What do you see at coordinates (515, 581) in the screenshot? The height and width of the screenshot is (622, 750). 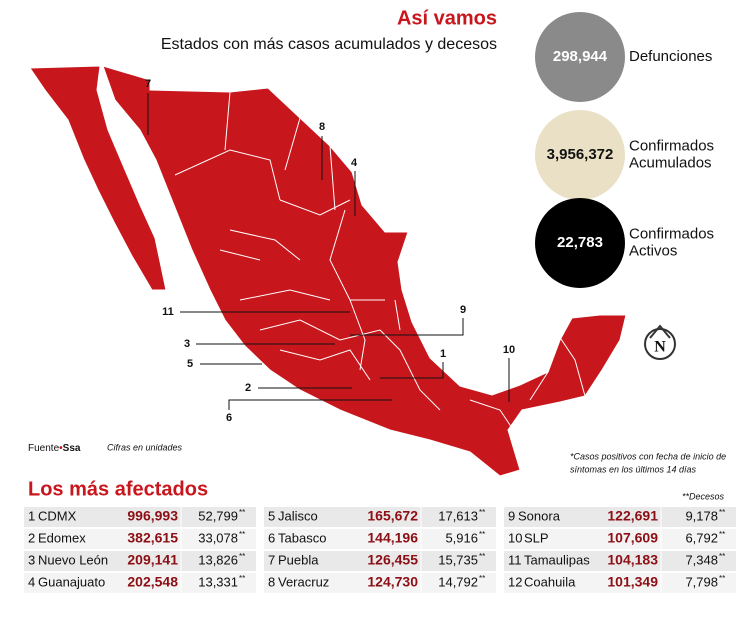 I see `rank: 12` at bounding box center [515, 581].